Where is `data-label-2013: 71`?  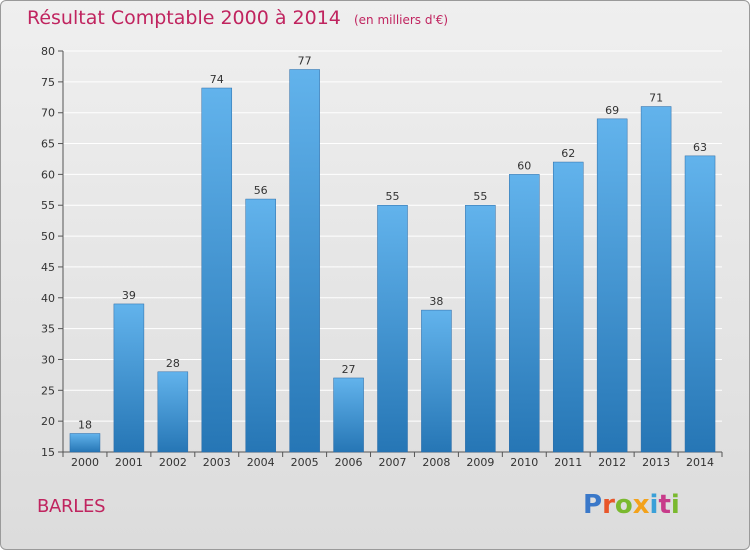
data-label-2013: 71 is located at coordinates (656, 98).